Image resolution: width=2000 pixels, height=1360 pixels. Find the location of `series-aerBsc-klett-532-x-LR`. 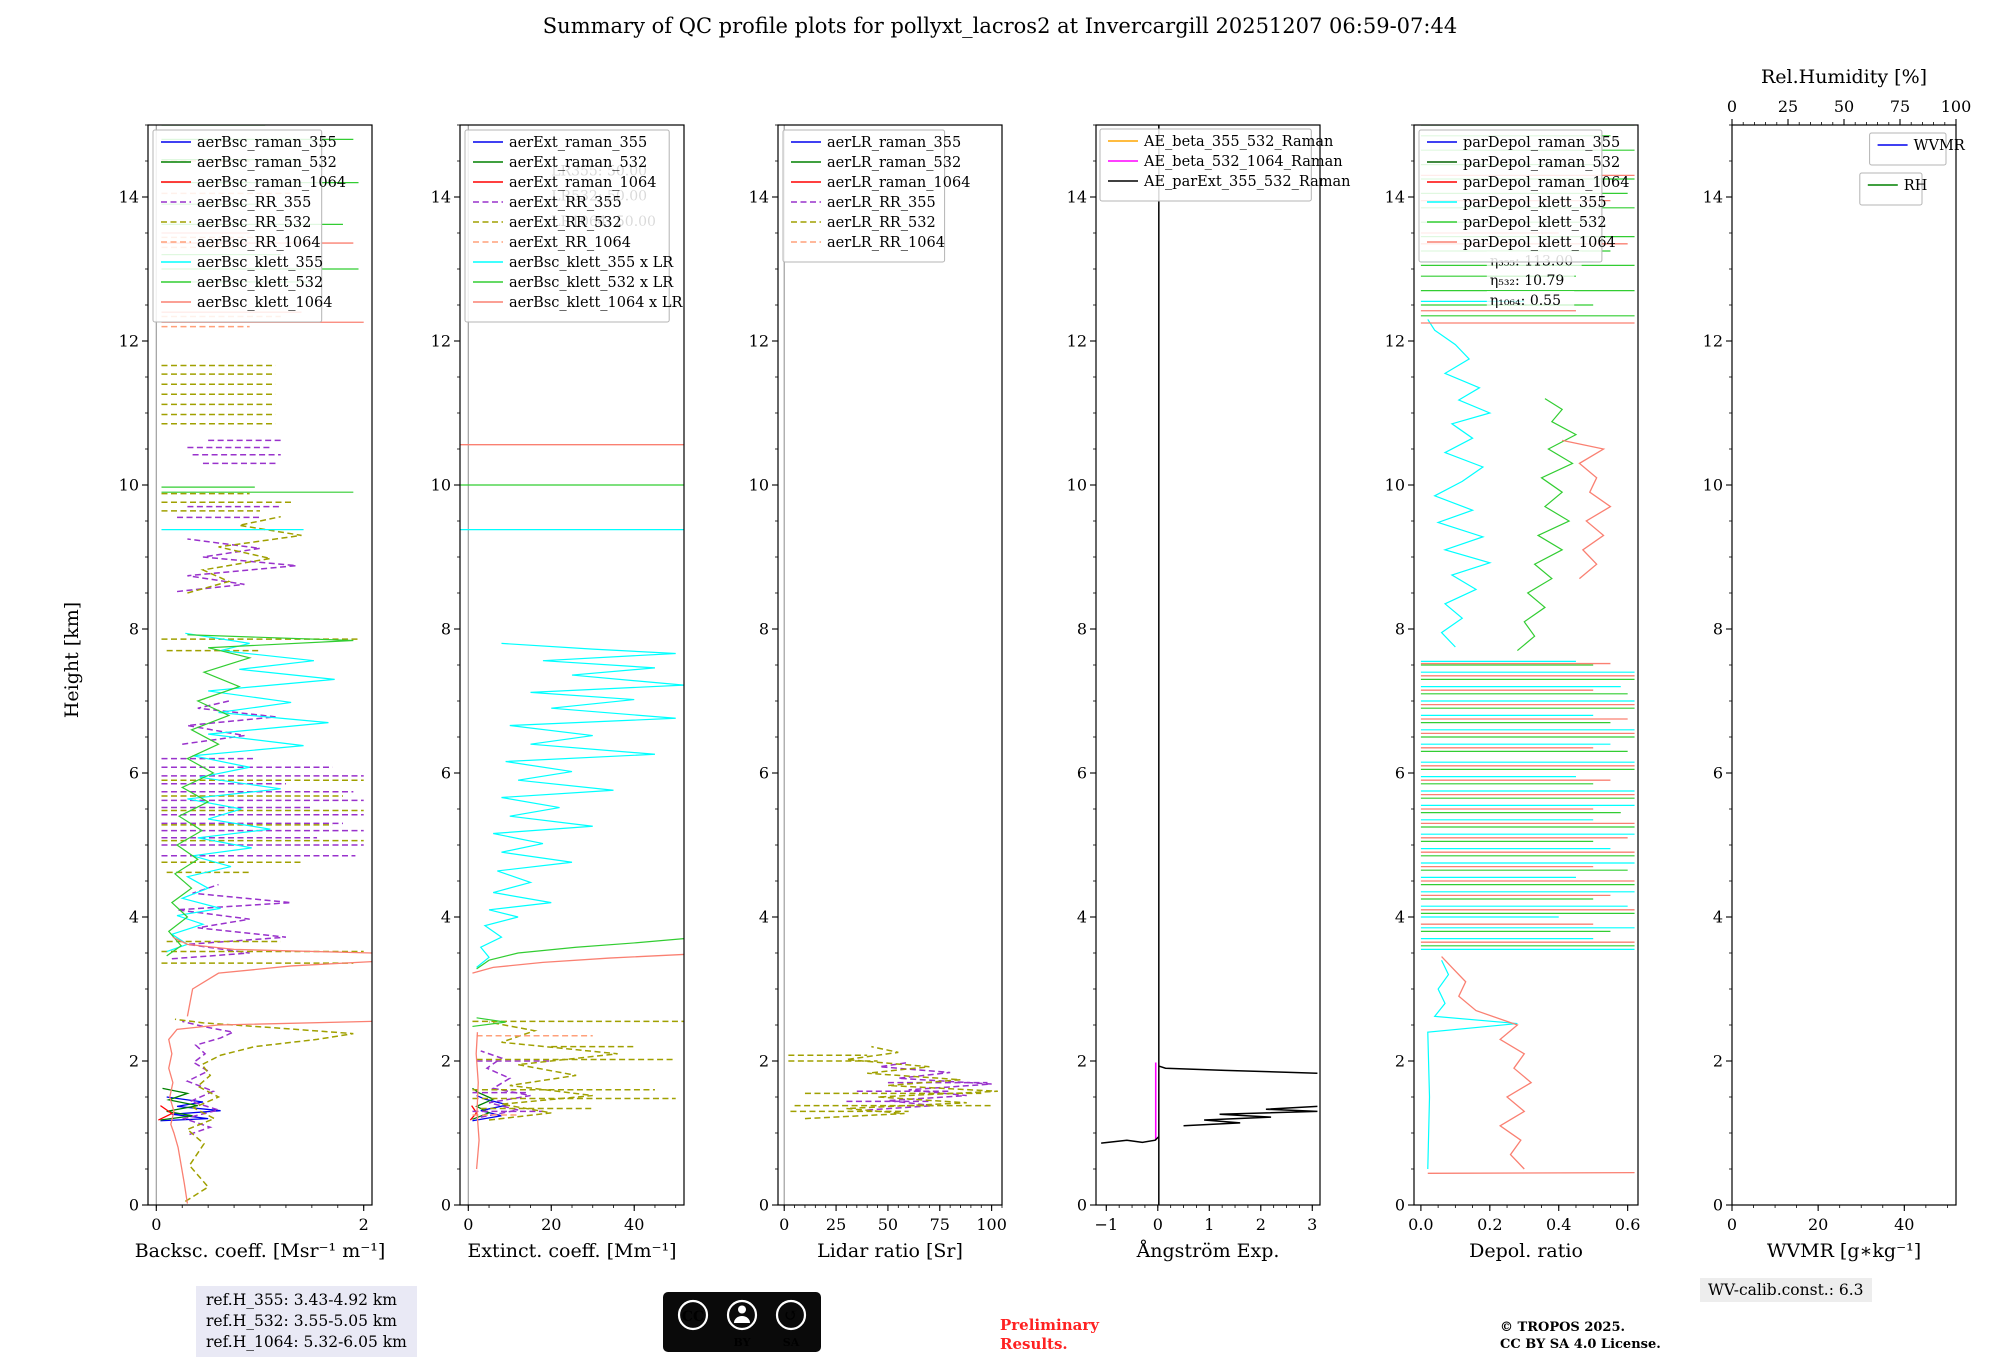

series-aerBsc-klett-532-x-LR is located at coordinates (489, 1022).